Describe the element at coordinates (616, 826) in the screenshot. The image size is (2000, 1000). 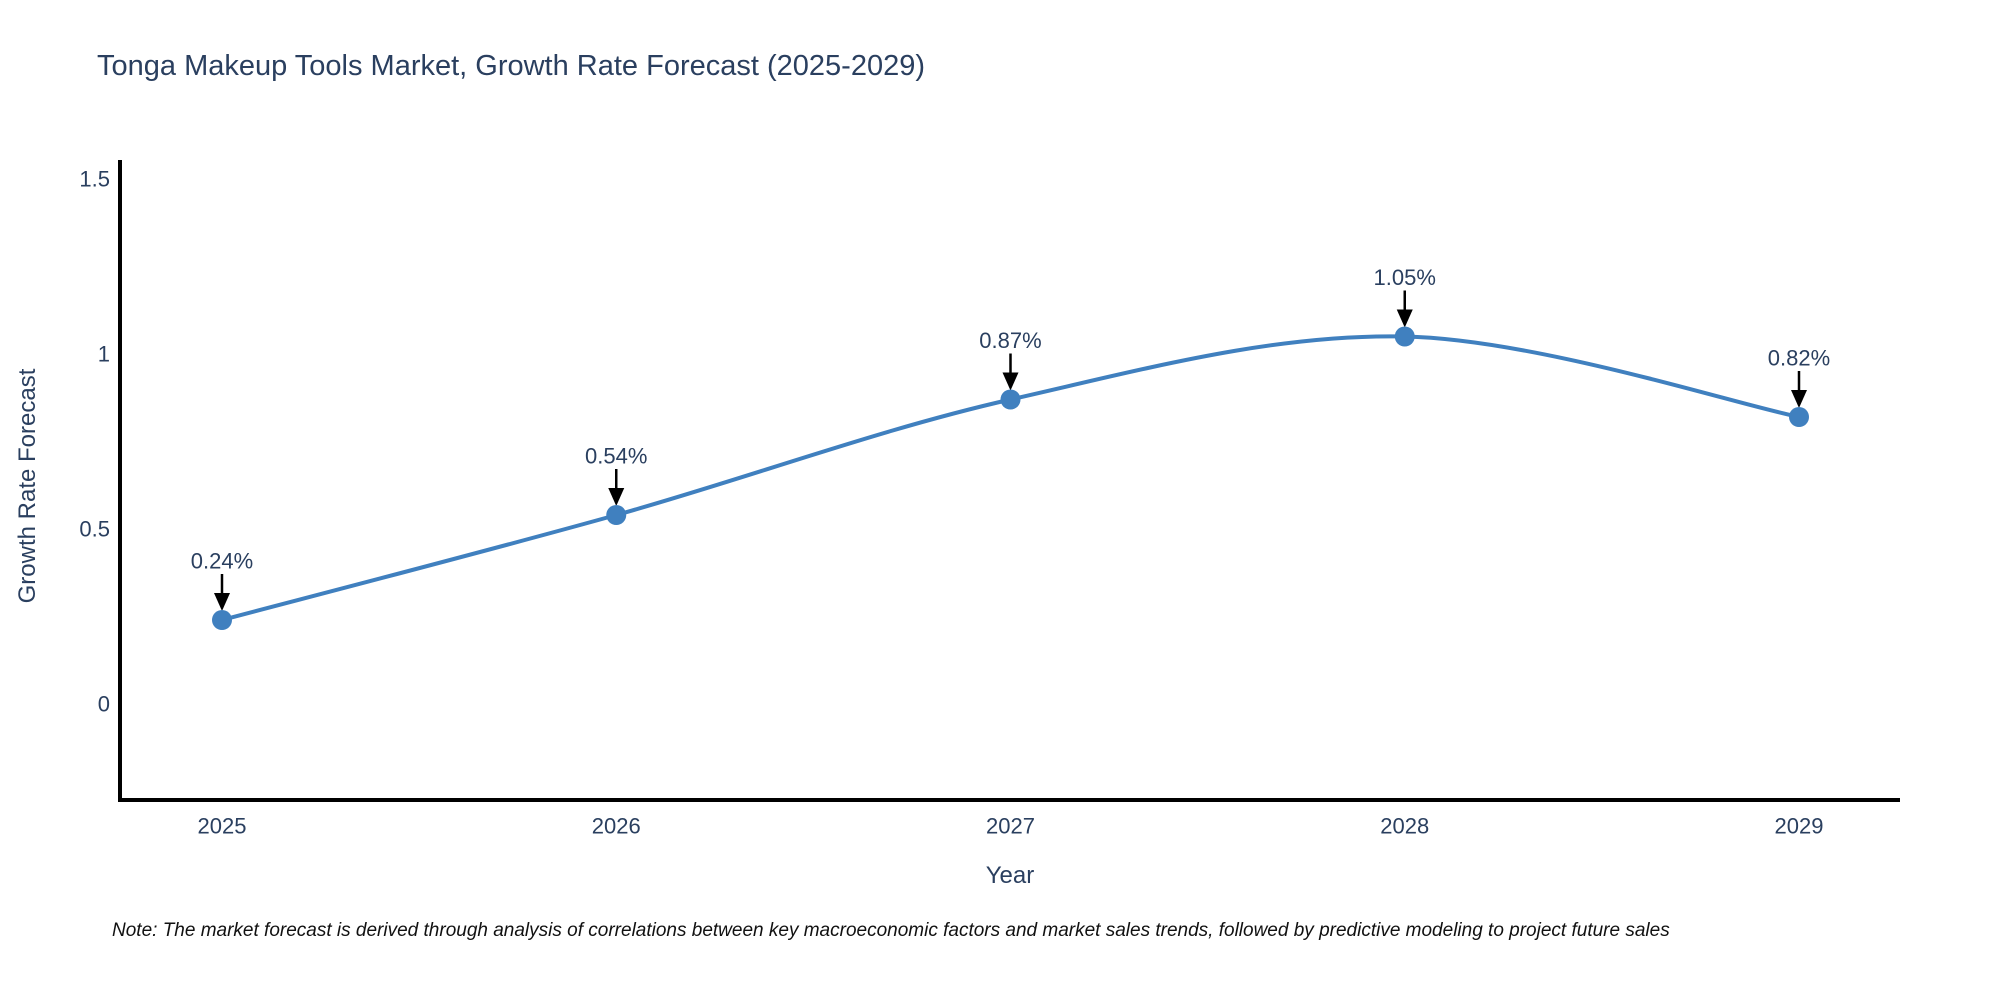
I see `x-tick-label: 2026` at that location.